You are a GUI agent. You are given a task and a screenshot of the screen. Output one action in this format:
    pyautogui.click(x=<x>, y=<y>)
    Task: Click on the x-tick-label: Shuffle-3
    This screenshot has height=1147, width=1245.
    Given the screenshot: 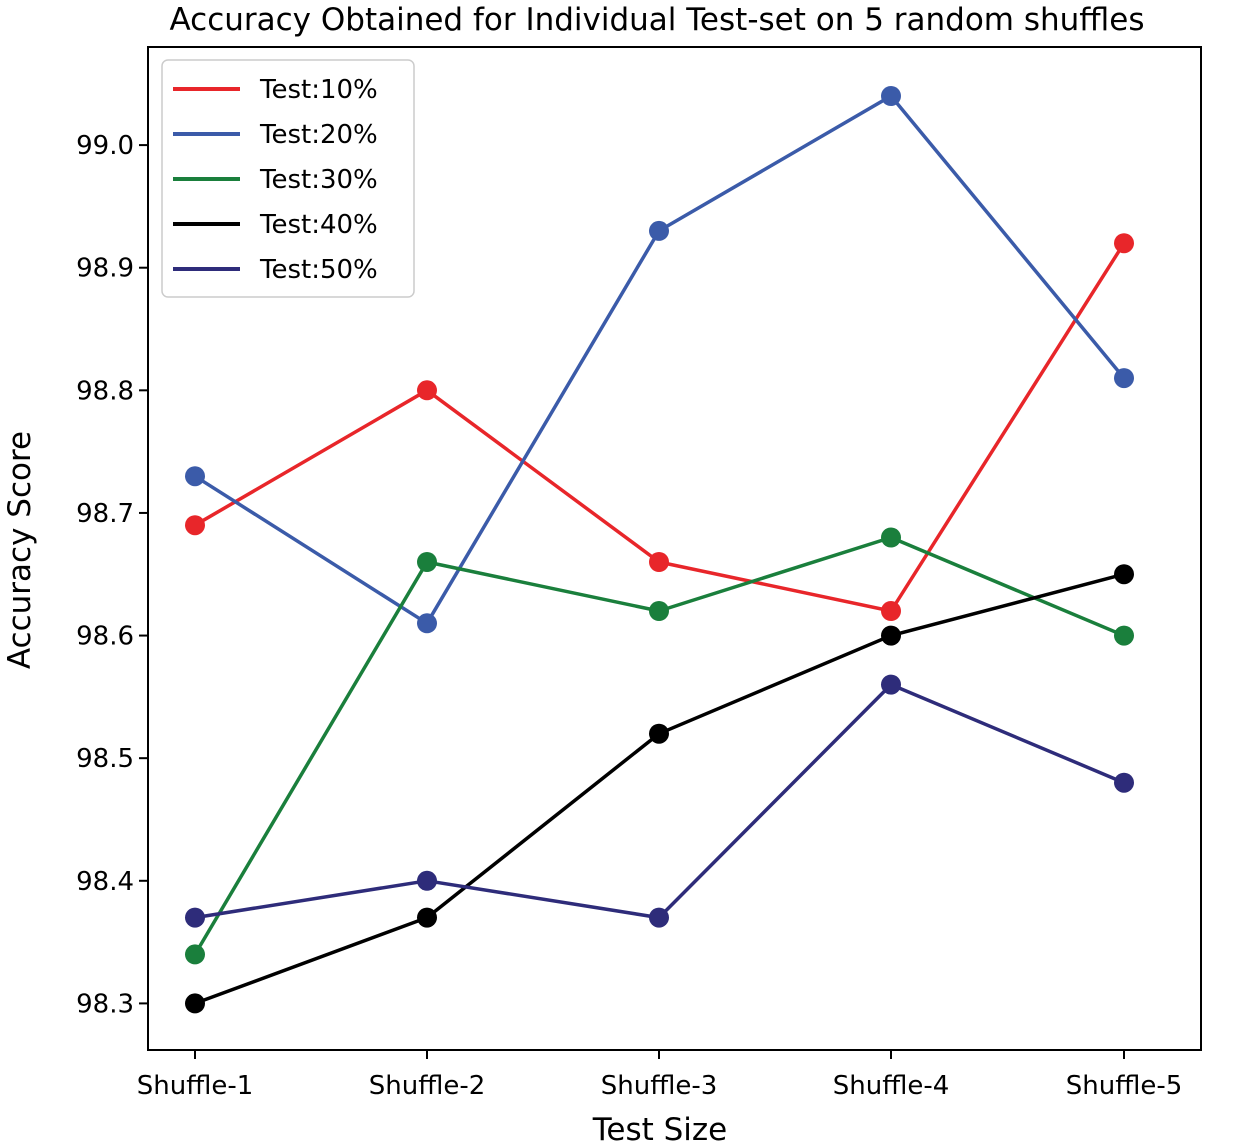 What is the action you would take?
    pyautogui.click(x=659, y=1086)
    